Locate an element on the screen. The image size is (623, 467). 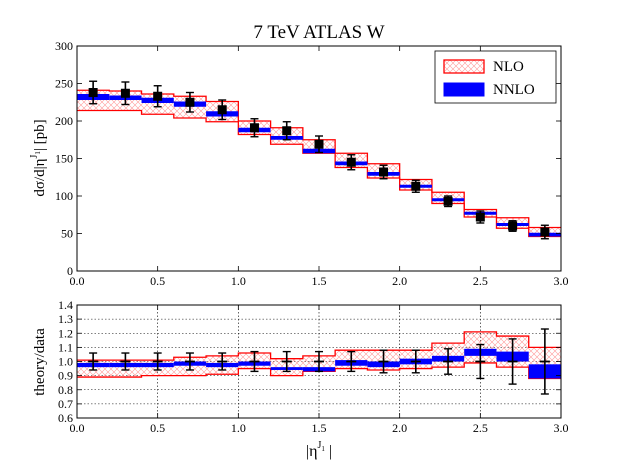
xlabel-main: |η is located at coordinates (312, 451).